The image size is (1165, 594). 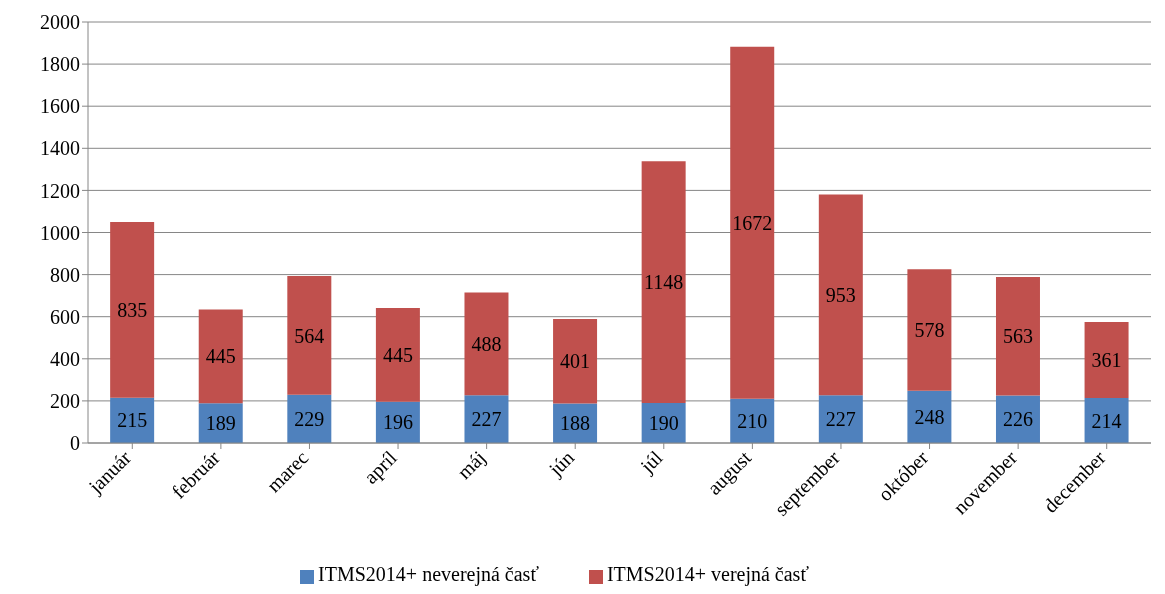 I want to click on data-label: 578, so click(x=929, y=330).